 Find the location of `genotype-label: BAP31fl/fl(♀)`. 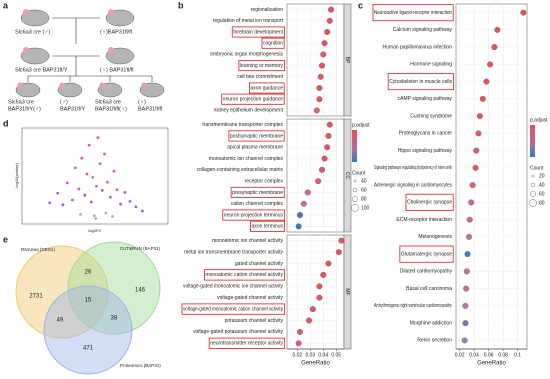

genotype-label: BAP31fl/fl(♀) is located at coordinates (111, 109).